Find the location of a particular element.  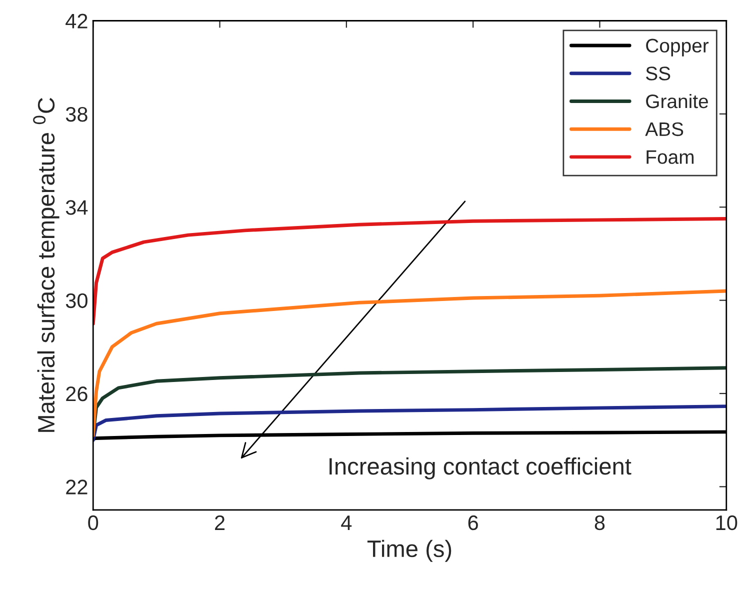

x-tick-label: 4 is located at coordinates (346, 523).